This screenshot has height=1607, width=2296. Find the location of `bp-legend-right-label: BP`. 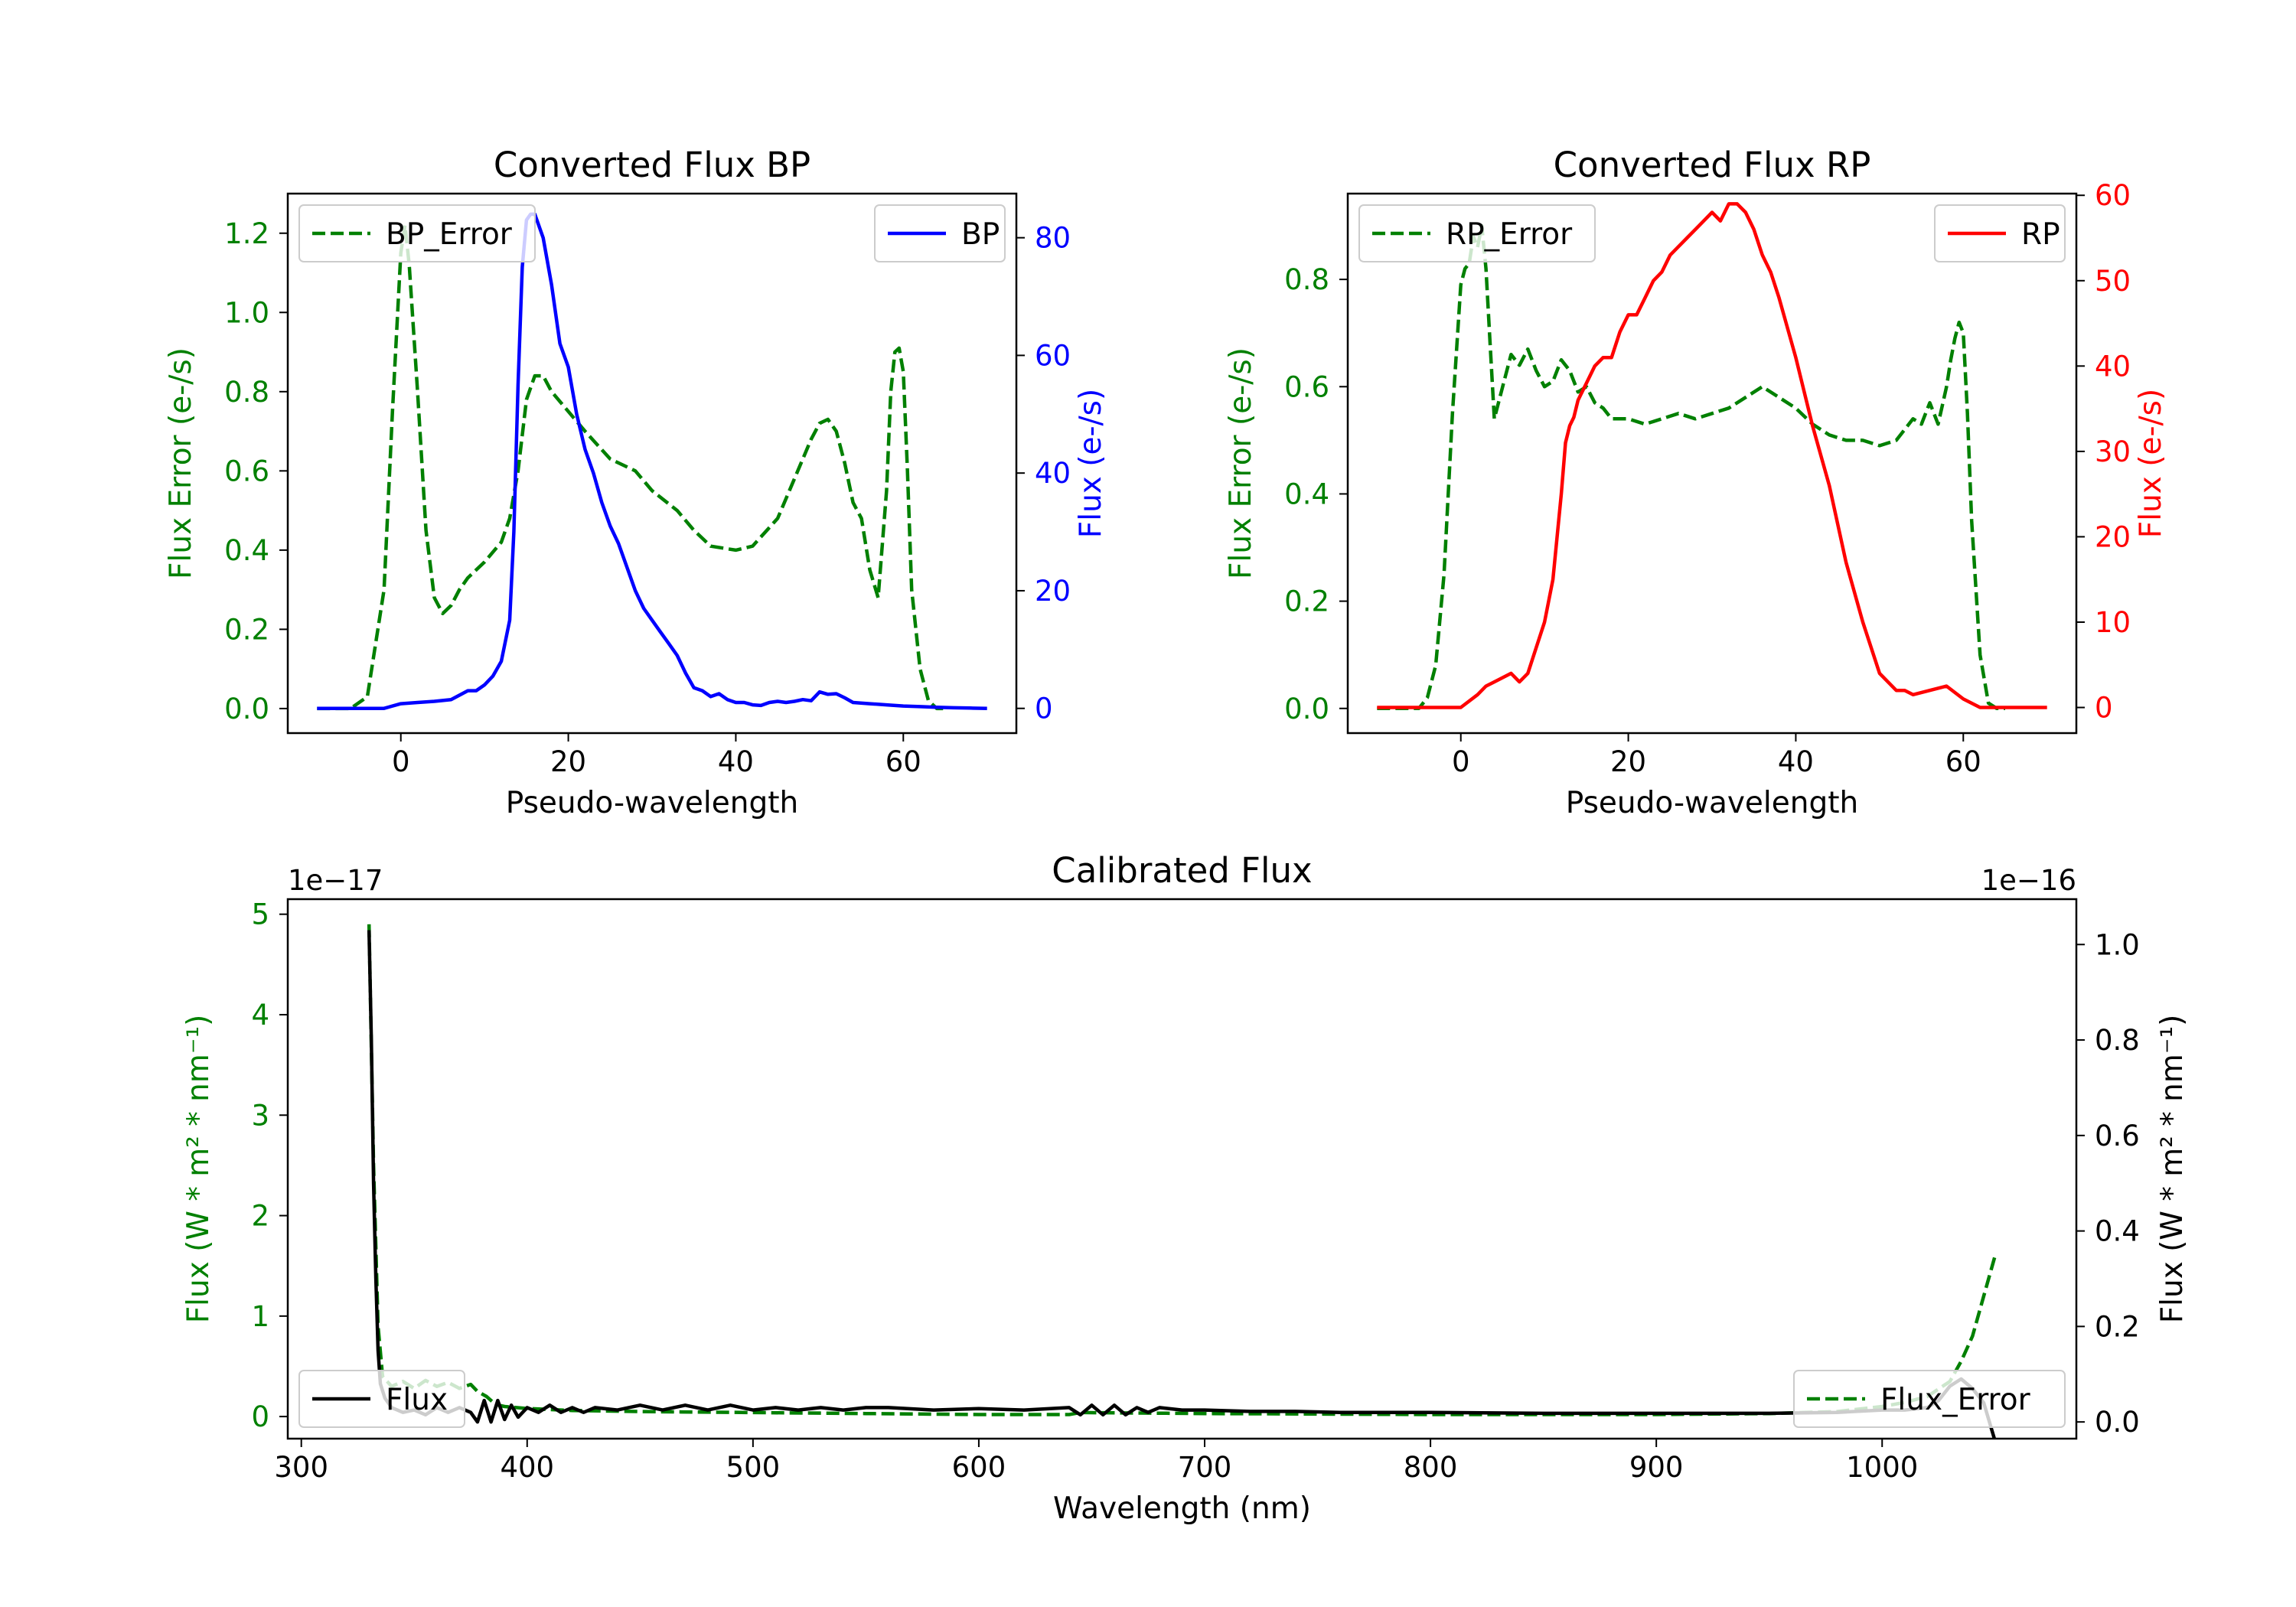

bp-legend-right-label: BP is located at coordinates (980, 234).